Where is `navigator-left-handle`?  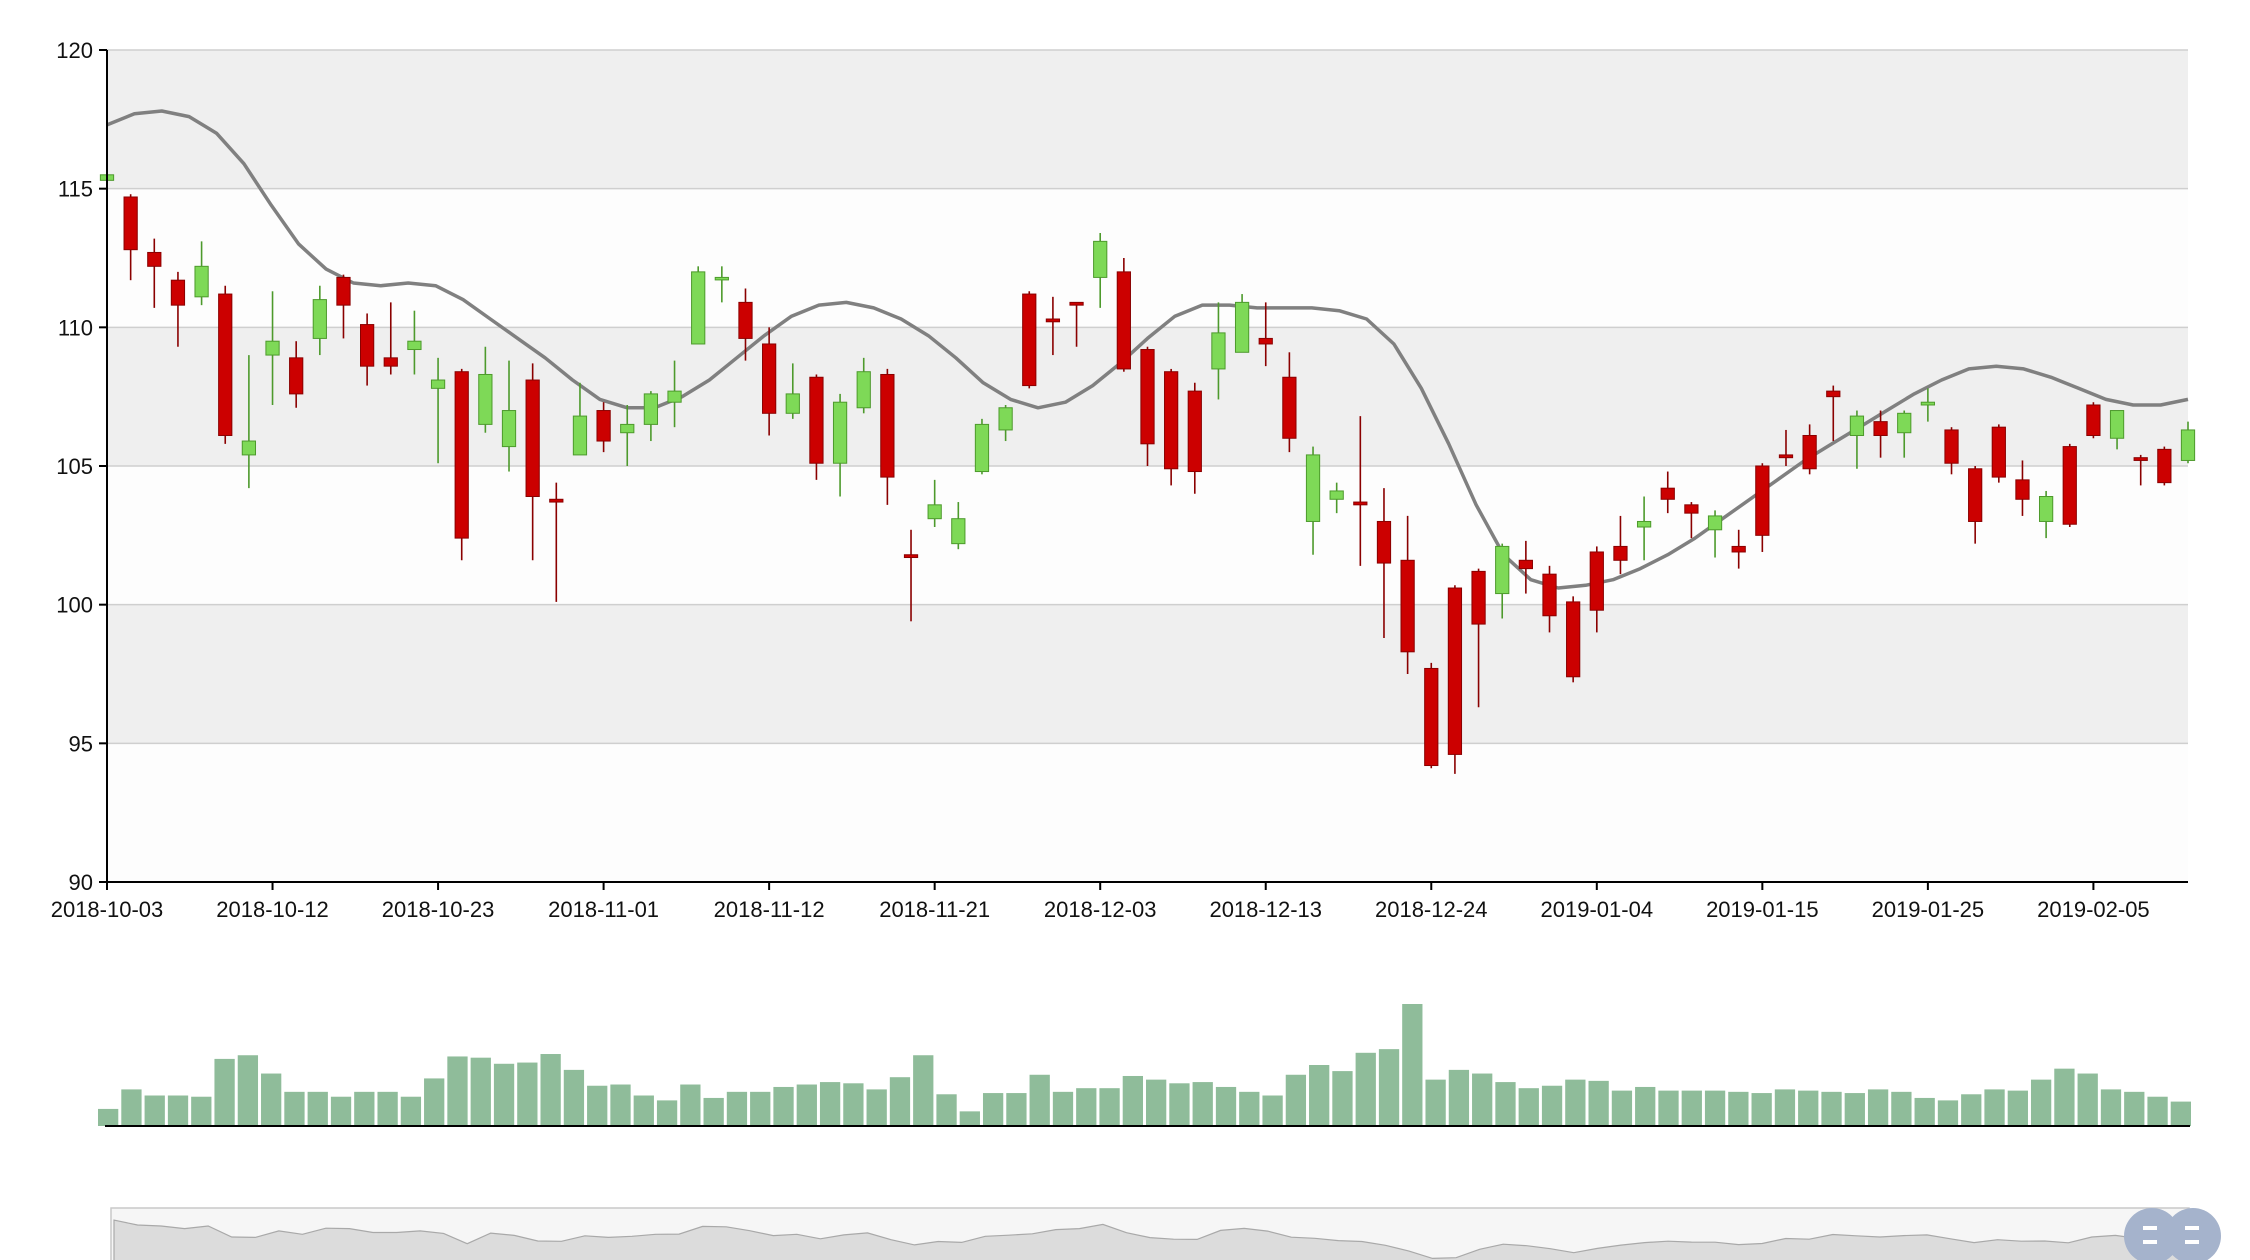 navigator-left-handle is located at coordinates (2152, 1234).